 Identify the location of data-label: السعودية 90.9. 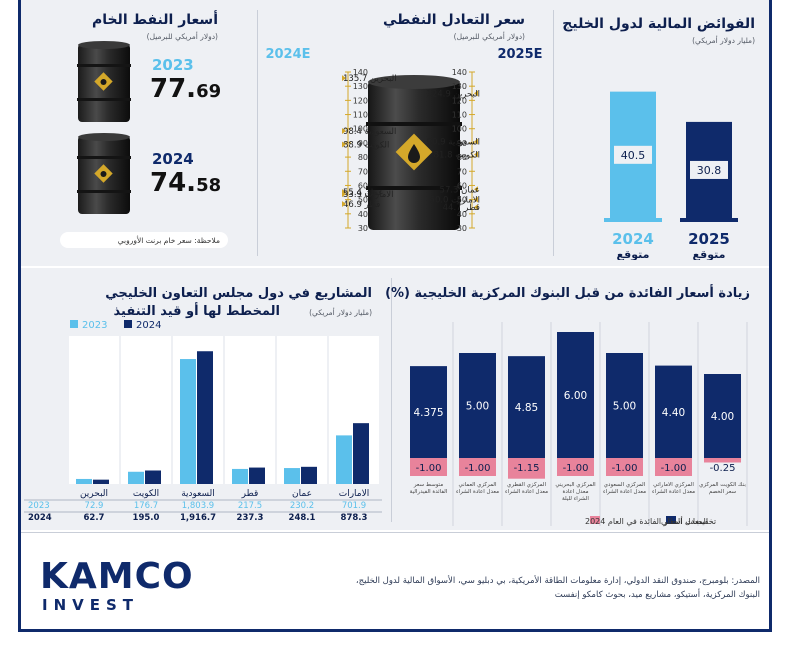
(453, 143).